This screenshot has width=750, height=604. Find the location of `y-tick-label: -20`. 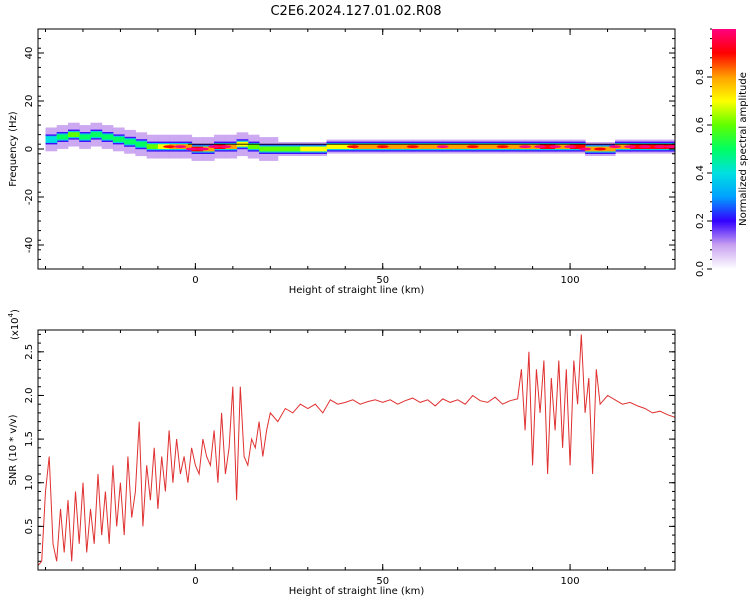

y-tick-label: -20 is located at coordinates (29, 197).